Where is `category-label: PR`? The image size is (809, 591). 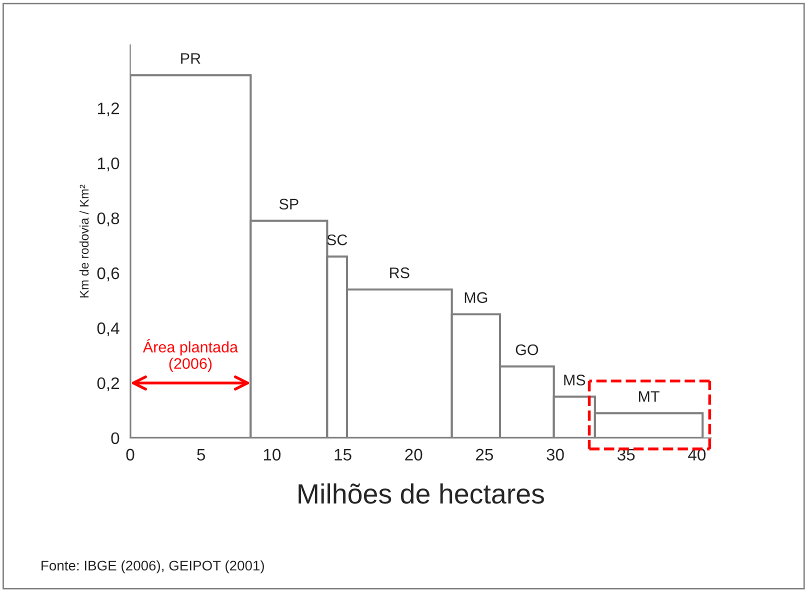 category-label: PR is located at coordinates (190, 58).